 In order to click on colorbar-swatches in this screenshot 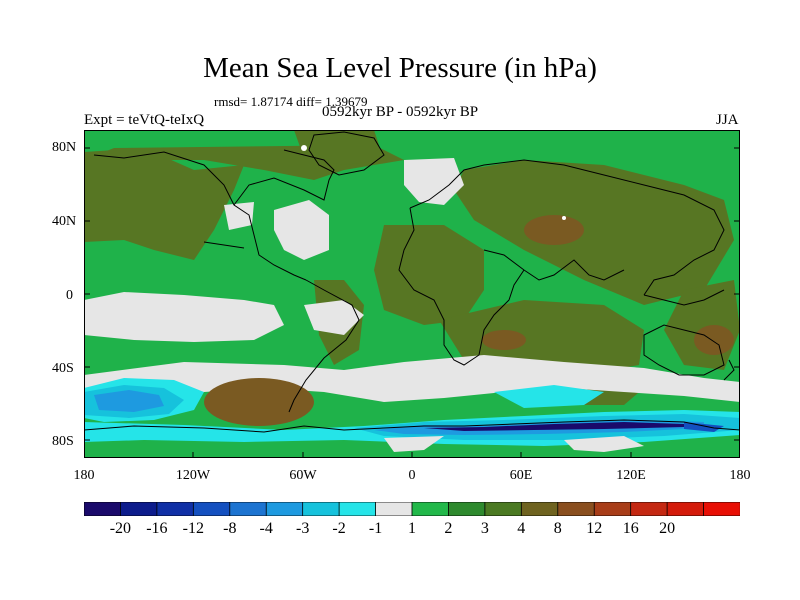, I will do `click(412, 509)`.